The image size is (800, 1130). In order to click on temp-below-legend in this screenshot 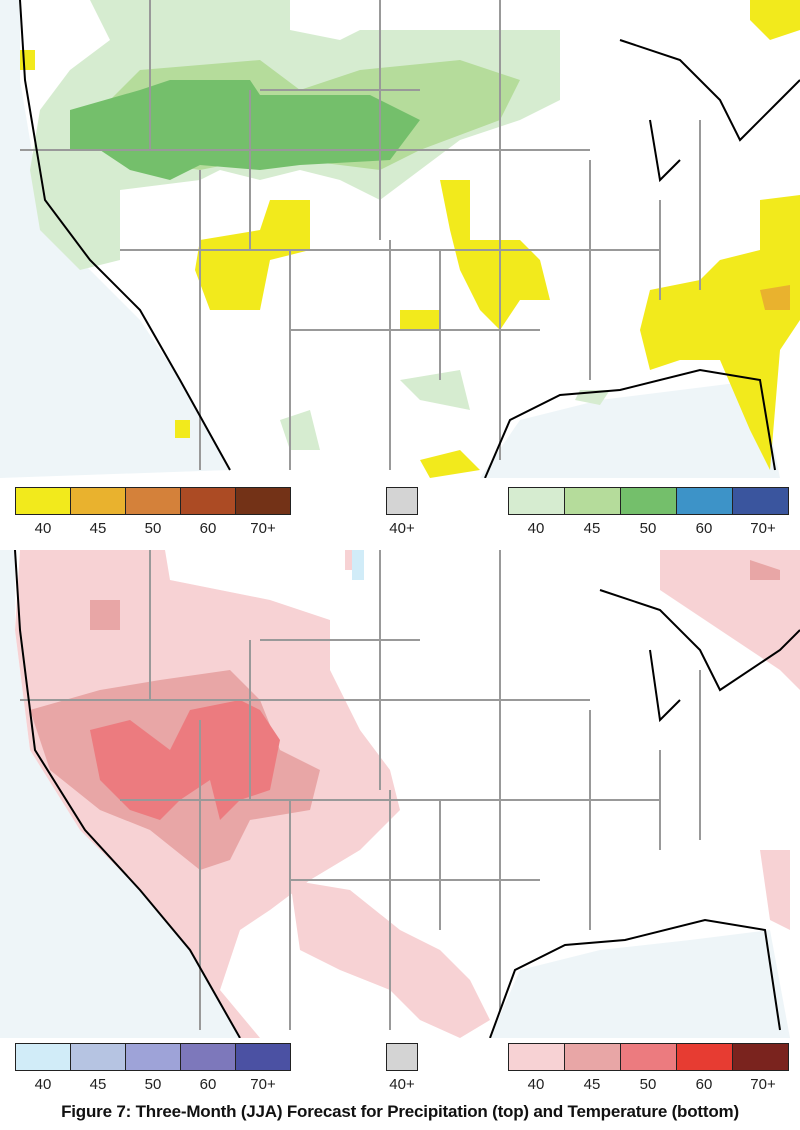, I will do `click(153, 1057)`.